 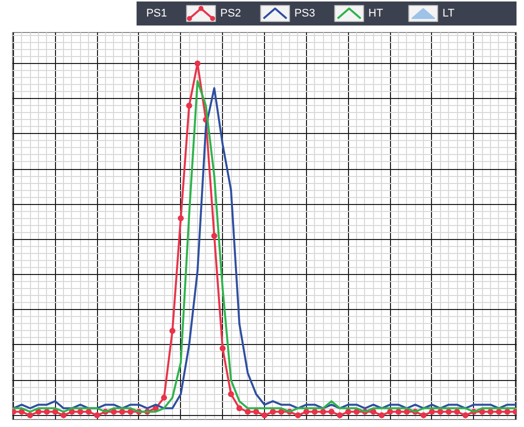 I want to click on legend-label: PS2, so click(x=231, y=14).